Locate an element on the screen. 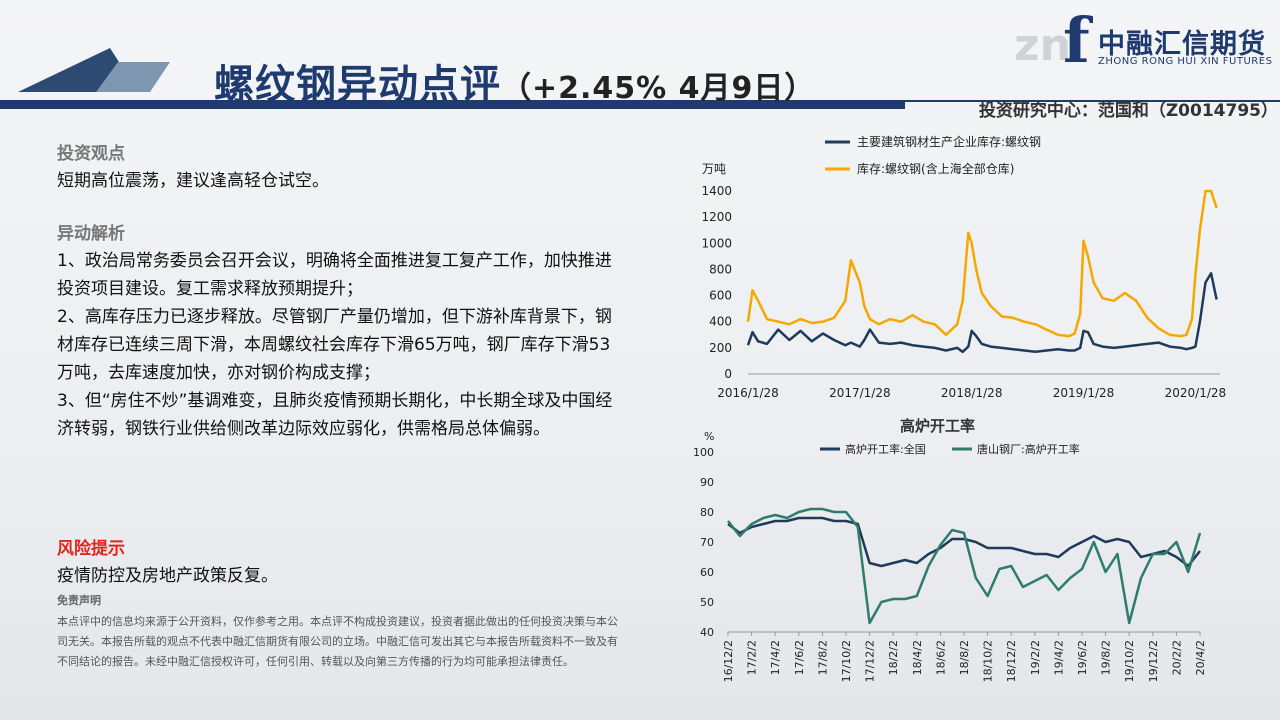 The image size is (1280, 720). y-tick-label: 50 is located at coordinates (707, 602).